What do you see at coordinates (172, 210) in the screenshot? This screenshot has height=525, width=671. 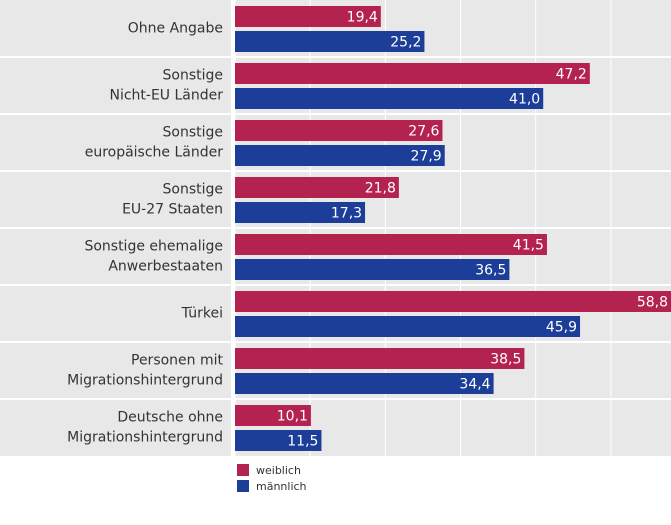 I see `category-label: EU-27 Staaten` at bounding box center [172, 210].